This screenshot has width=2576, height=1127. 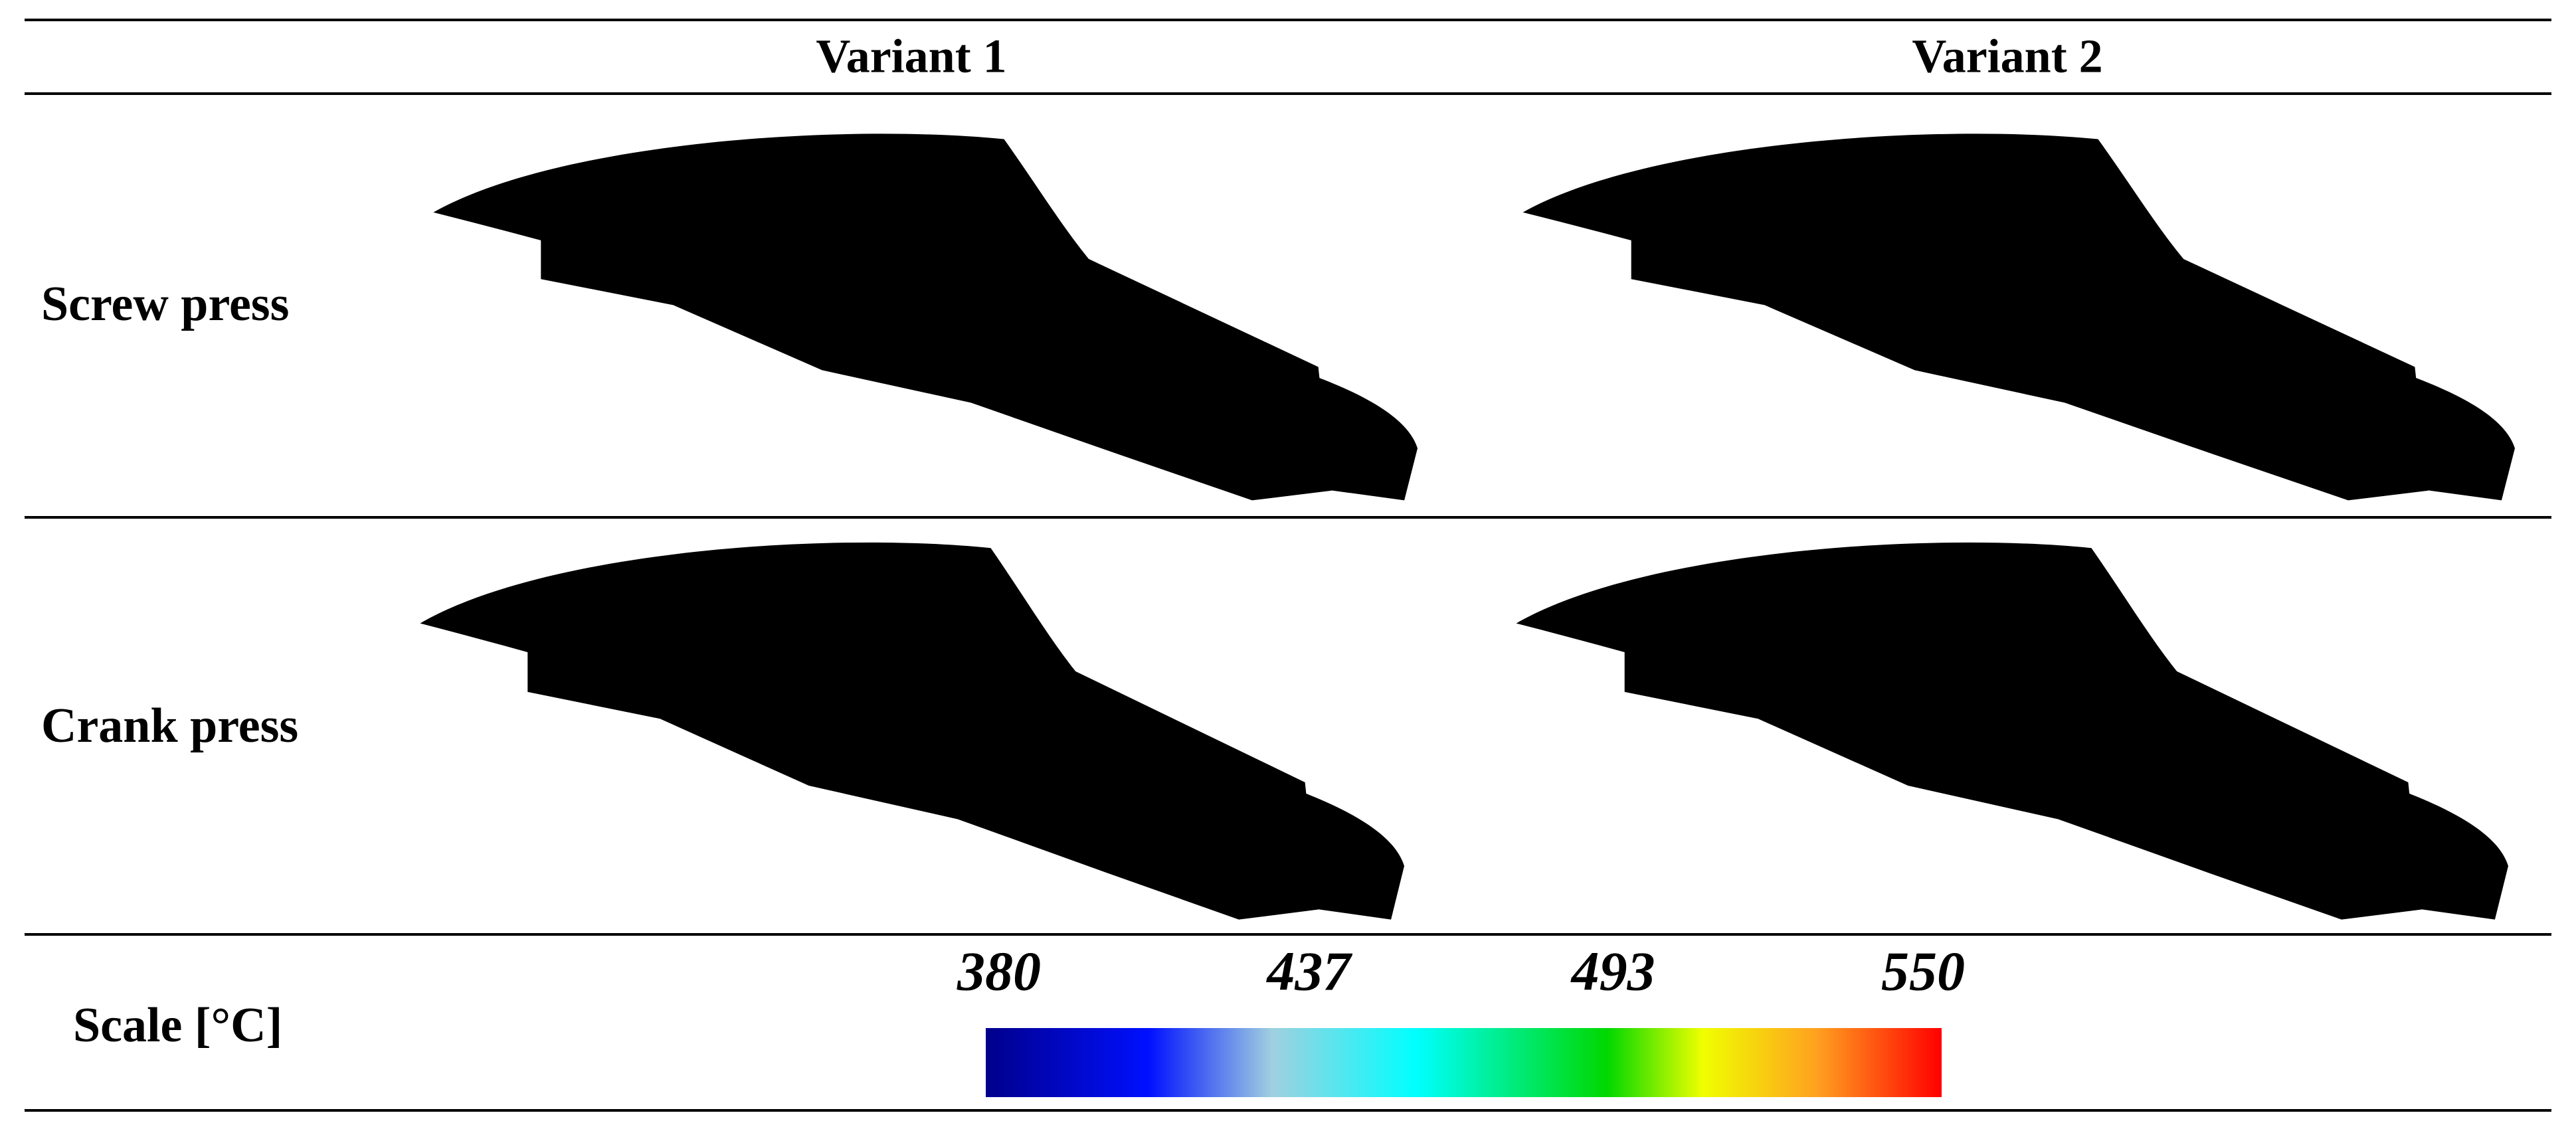 What do you see at coordinates (1612, 971) in the screenshot?
I see `scale-tick-label: 493` at bounding box center [1612, 971].